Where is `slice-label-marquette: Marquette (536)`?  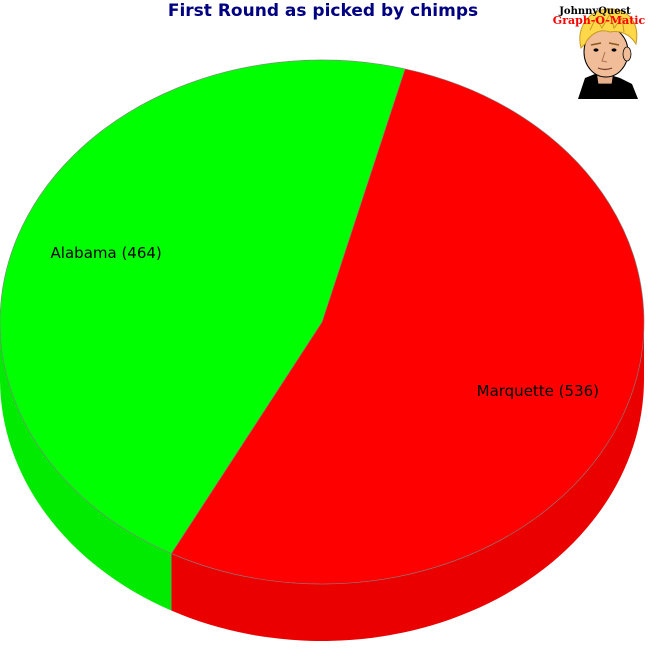
slice-label-marquette: Marquette (536) is located at coordinates (538, 391).